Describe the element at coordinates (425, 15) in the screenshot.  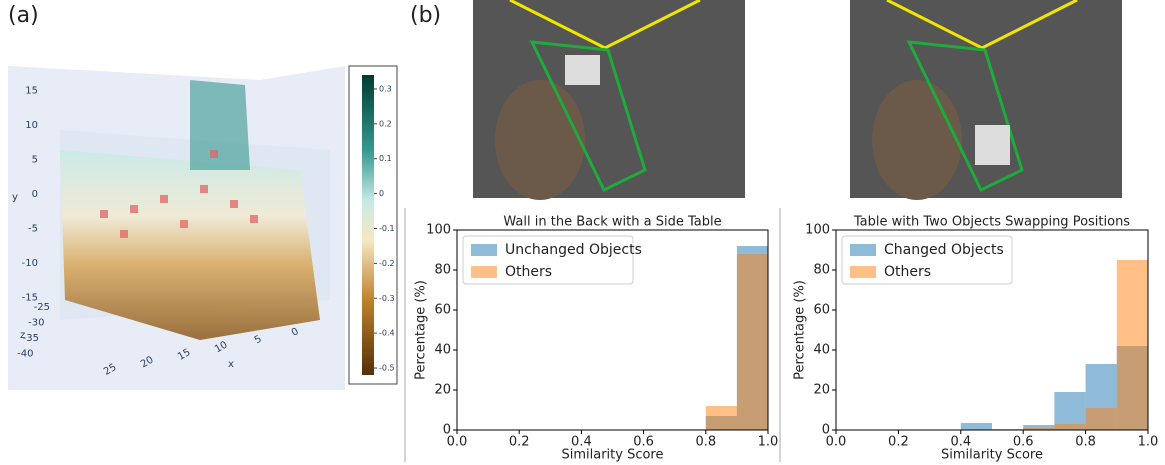
I see `panel-label: (b)` at that location.